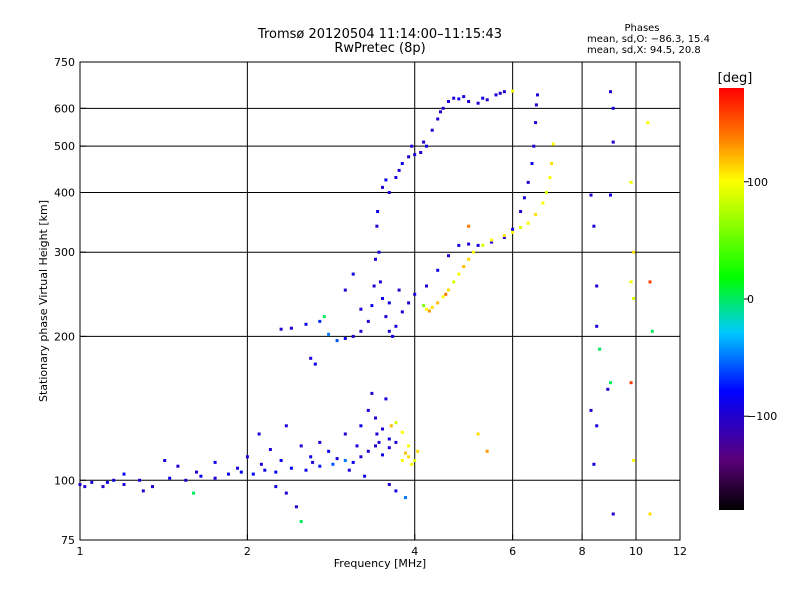 The width and height of the screenshot is (800, 600). What do you see at coordinates (70, 301) in the screenshot?
I see `y-axis: 75 100 200 300 400 500 600 750` at bounding box center [70, 301].